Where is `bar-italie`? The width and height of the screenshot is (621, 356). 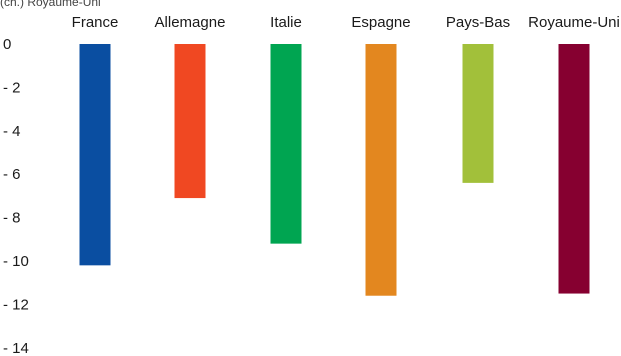 bar-italie is located at coordinates (286, 144).